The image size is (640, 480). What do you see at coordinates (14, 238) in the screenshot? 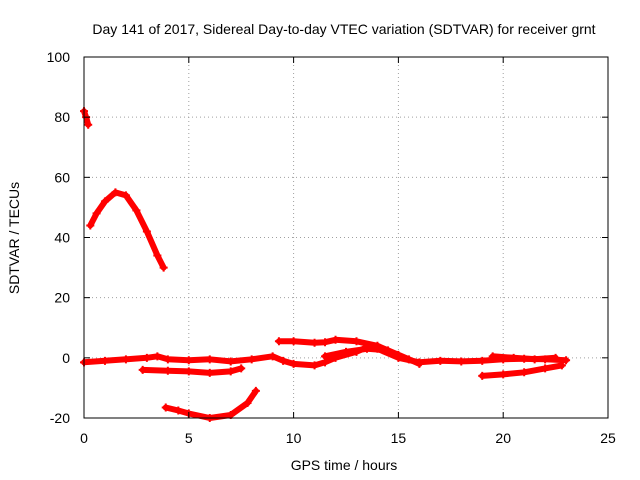
I see `y-axis-label: SDTVAR / TECUs` at bounding box center [14, 238].